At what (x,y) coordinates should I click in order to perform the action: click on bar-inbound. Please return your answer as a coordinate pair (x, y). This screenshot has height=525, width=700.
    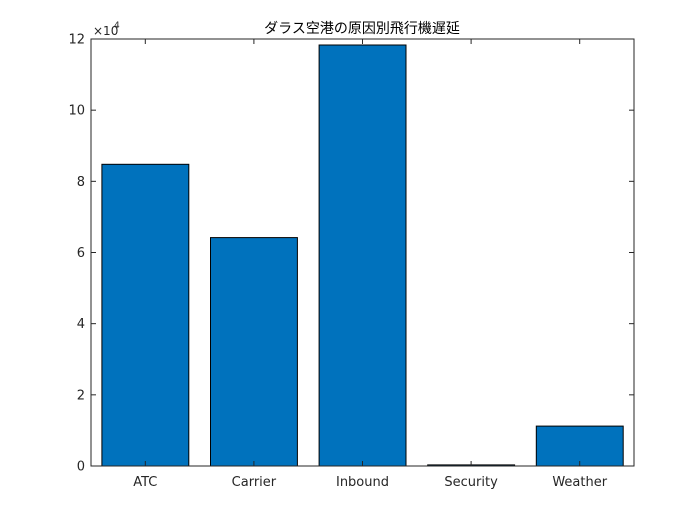
    Looking at the image, I should click on (362, 255).